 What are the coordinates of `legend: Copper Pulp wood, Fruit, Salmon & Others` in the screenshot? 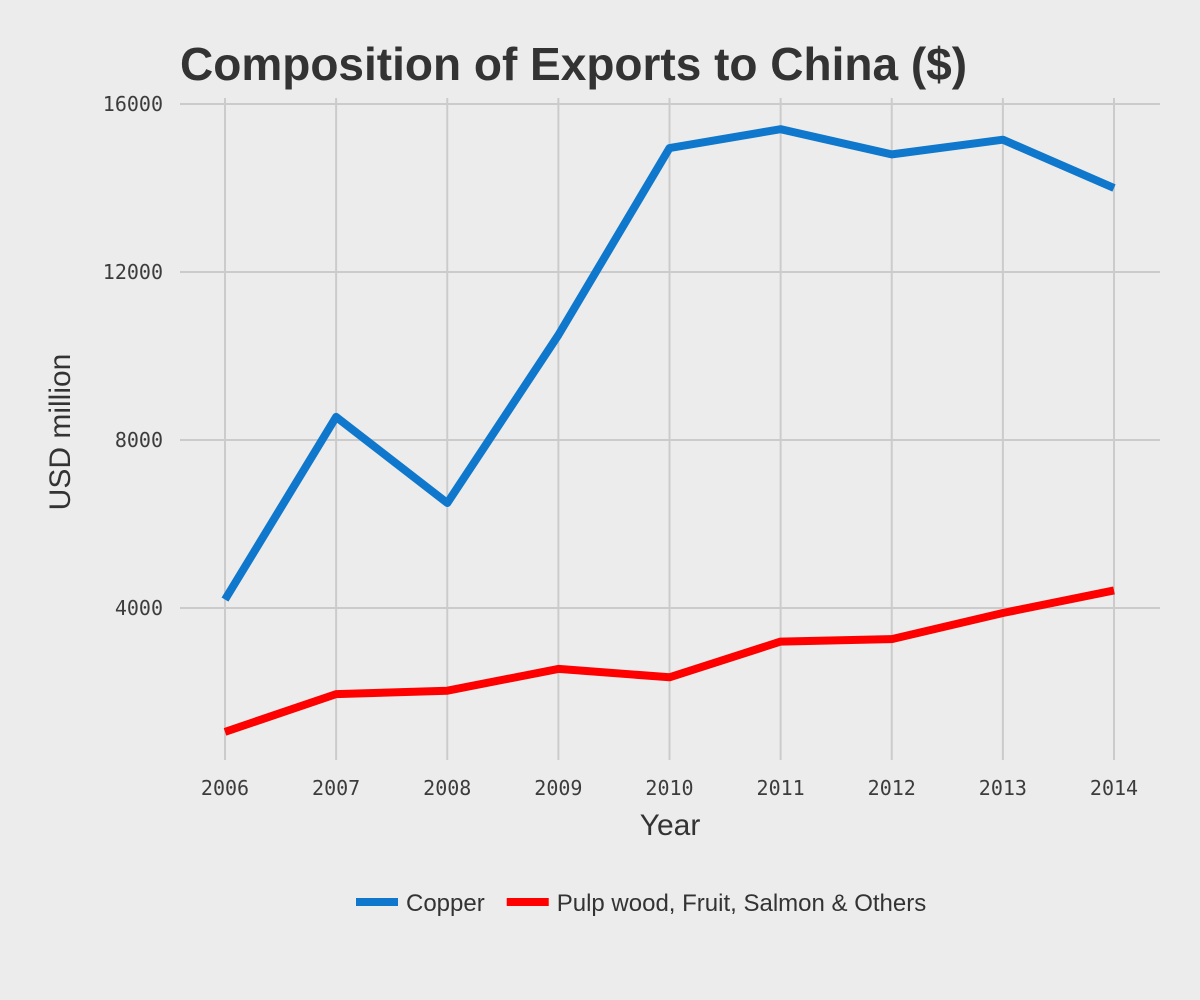 It's located at (641, 903).